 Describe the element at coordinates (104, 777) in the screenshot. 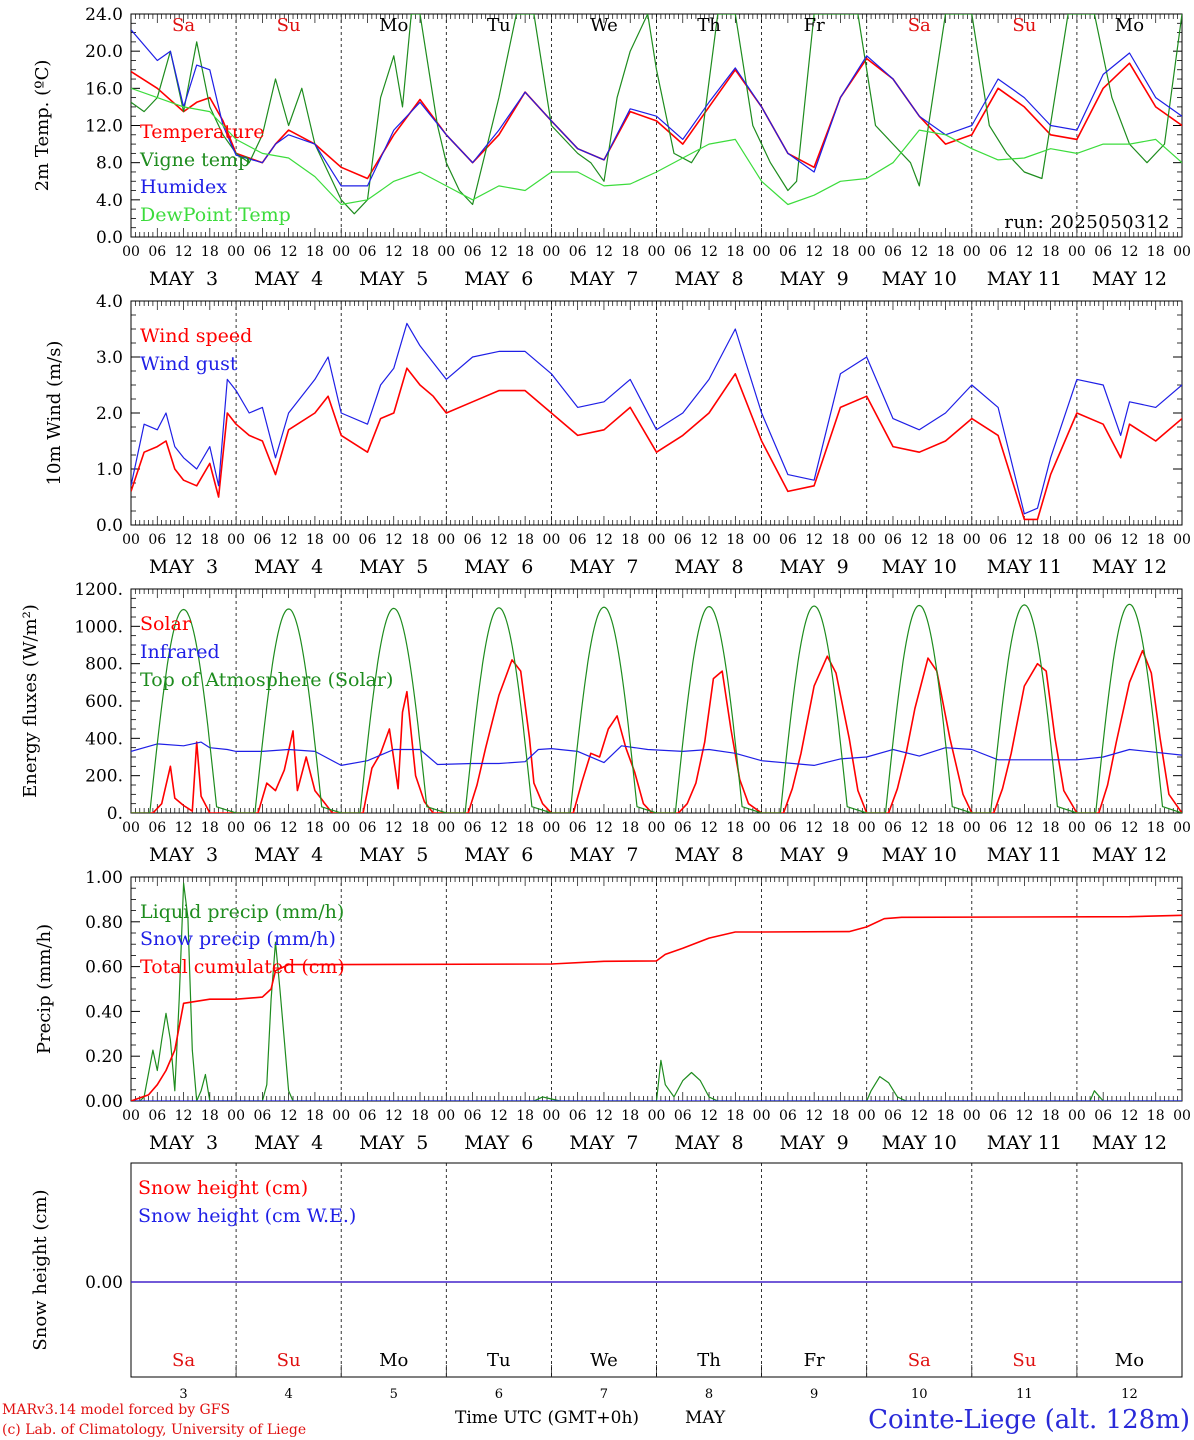

I see `y-tick-label: 200.` at that location.